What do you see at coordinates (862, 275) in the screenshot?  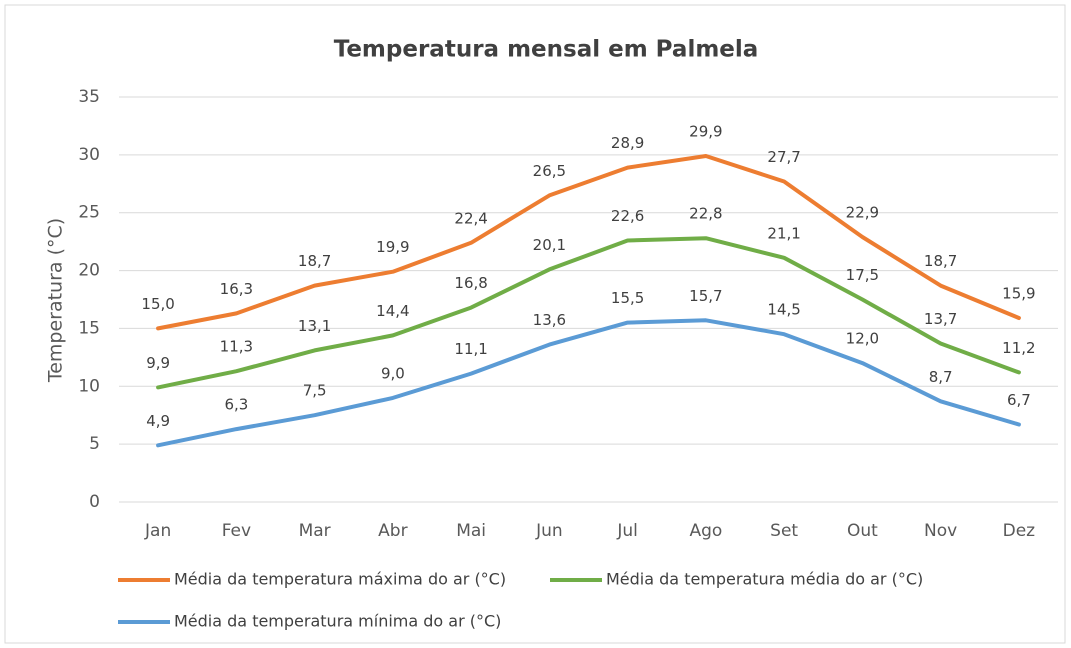 I see `data-label: 17,5` at bounding box center [862, 275].